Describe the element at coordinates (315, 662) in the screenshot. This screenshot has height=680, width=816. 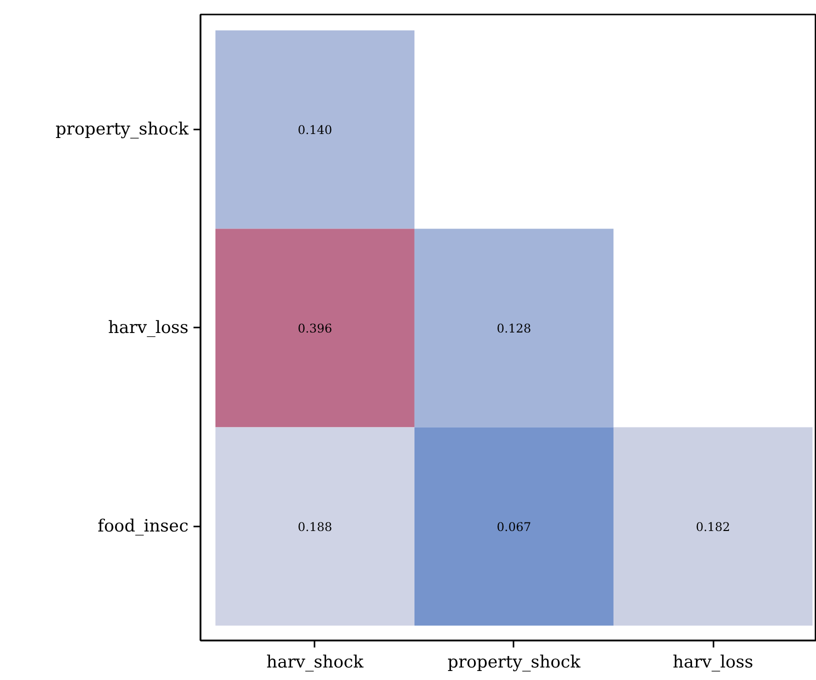
I see `x-tick-label: harv_shock` at that location.